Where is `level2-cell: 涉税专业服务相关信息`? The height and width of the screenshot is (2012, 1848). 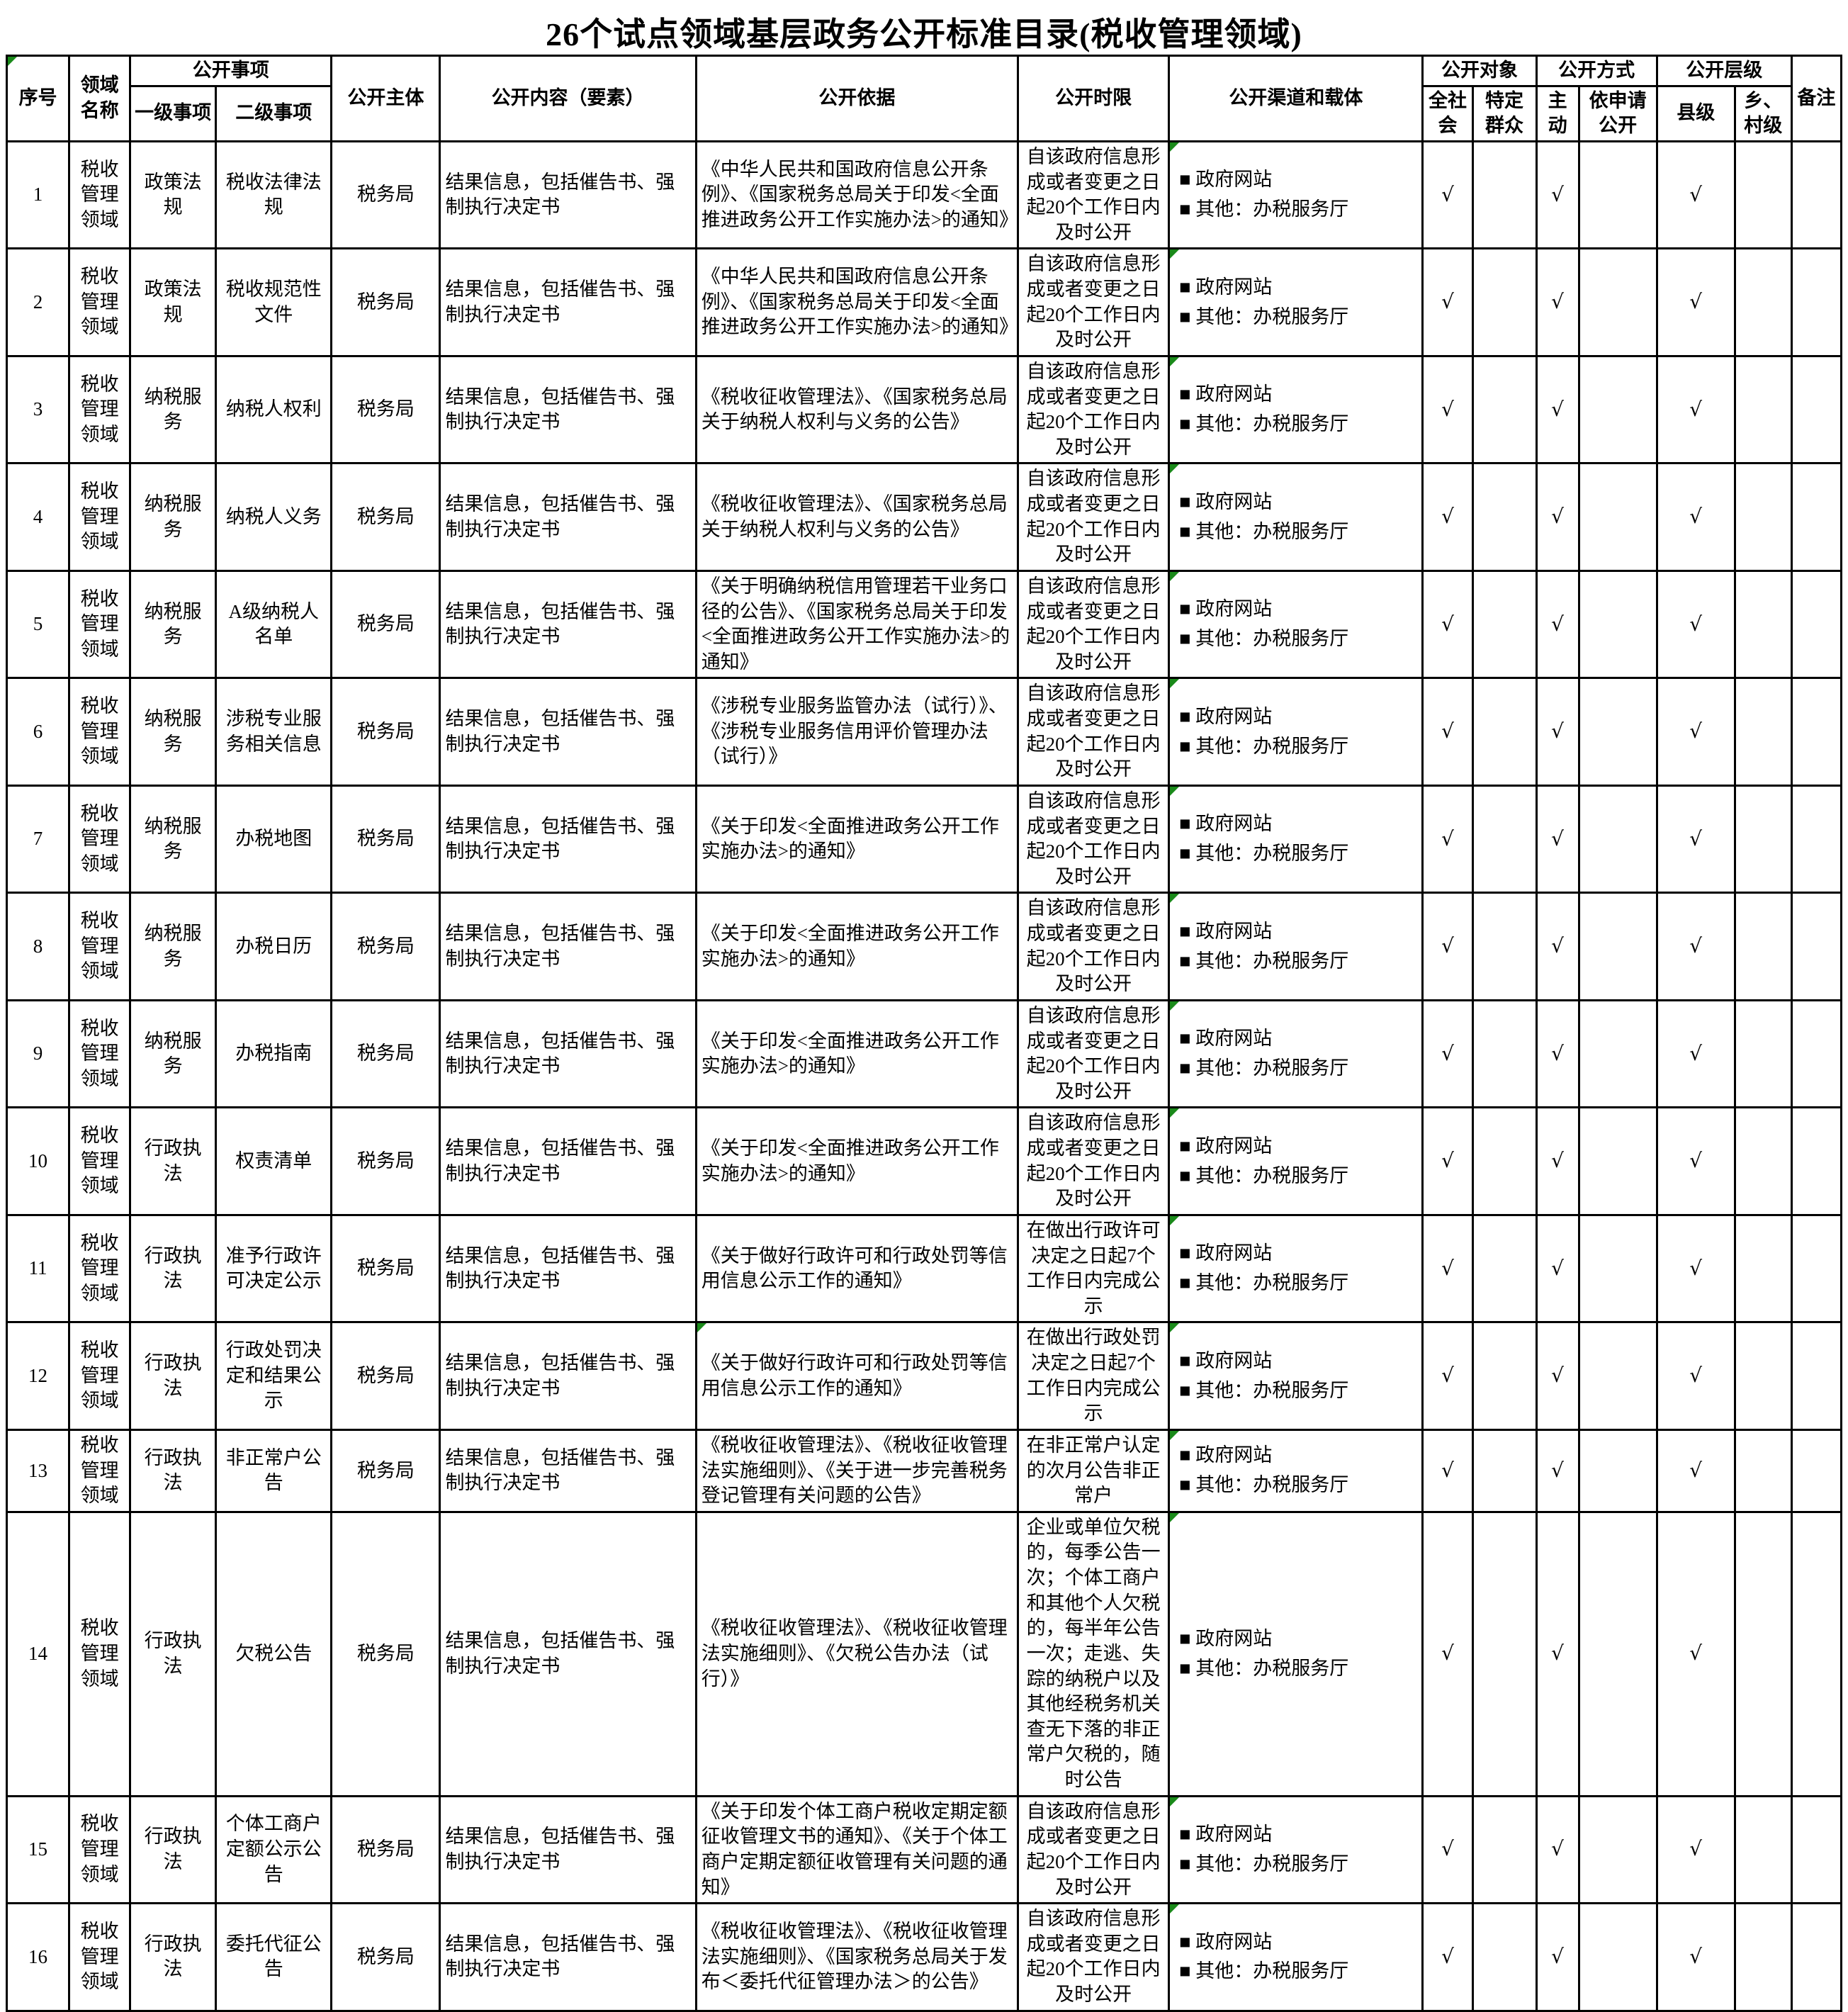 level2-cell: 涉税专业服务相关信息 is located at coordinates (274, 732).